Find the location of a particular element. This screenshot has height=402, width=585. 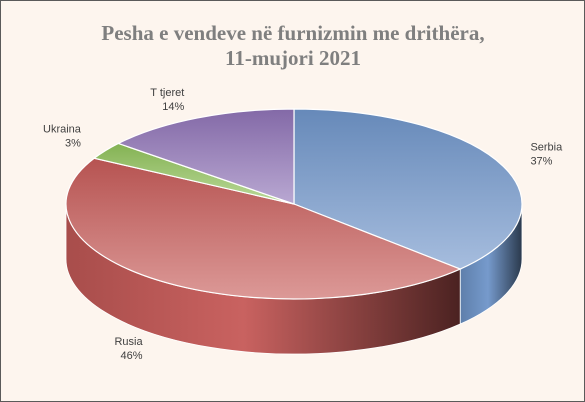

pie-slice-t-tjeret is located at coordinates (205, 156).